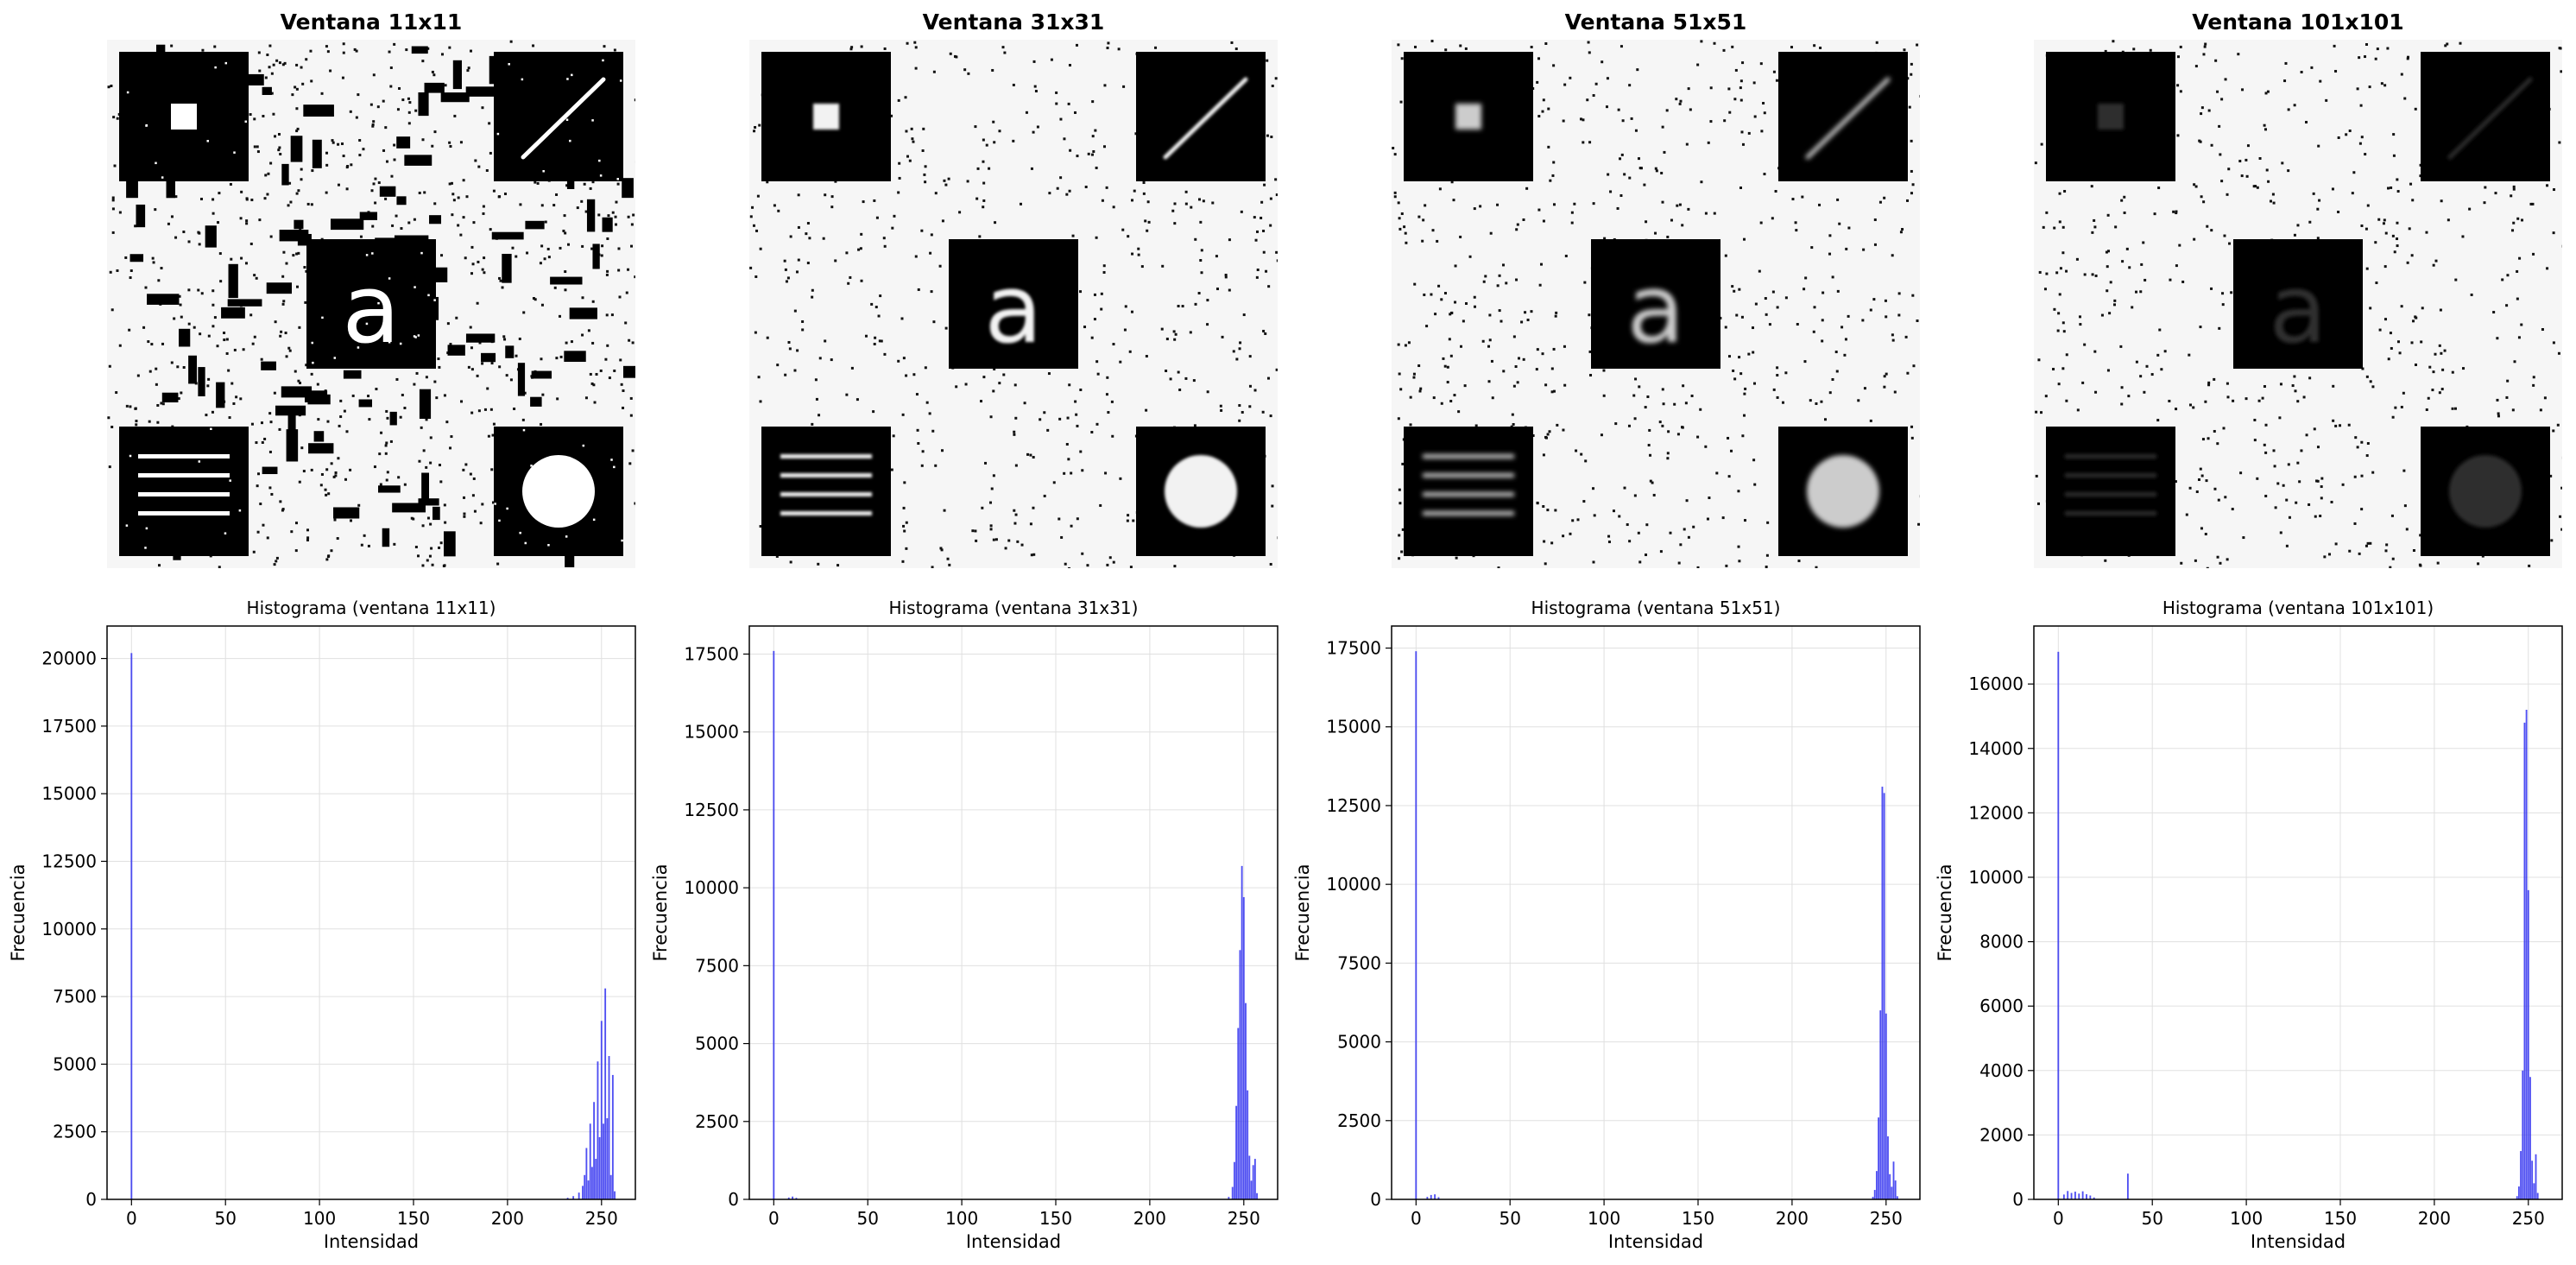 The width and height of the screenshot is (2576, 1265). I want to click on y-tick-label: 14000, so click(1996, 748).